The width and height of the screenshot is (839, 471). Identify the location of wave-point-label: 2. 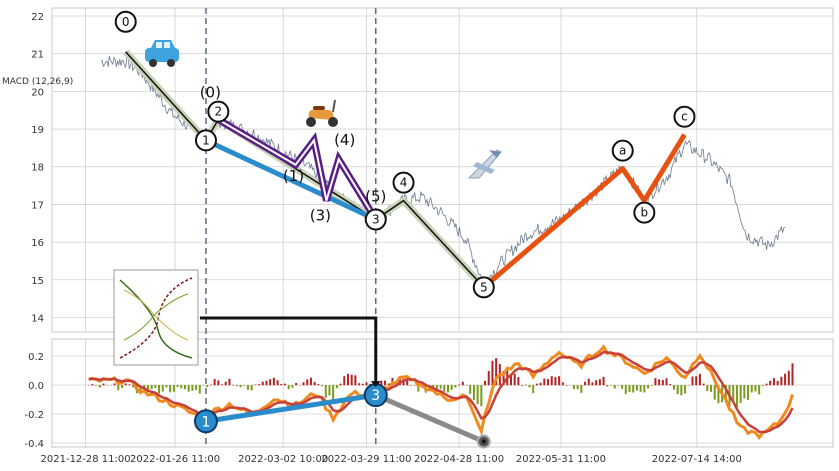
(219, 112).